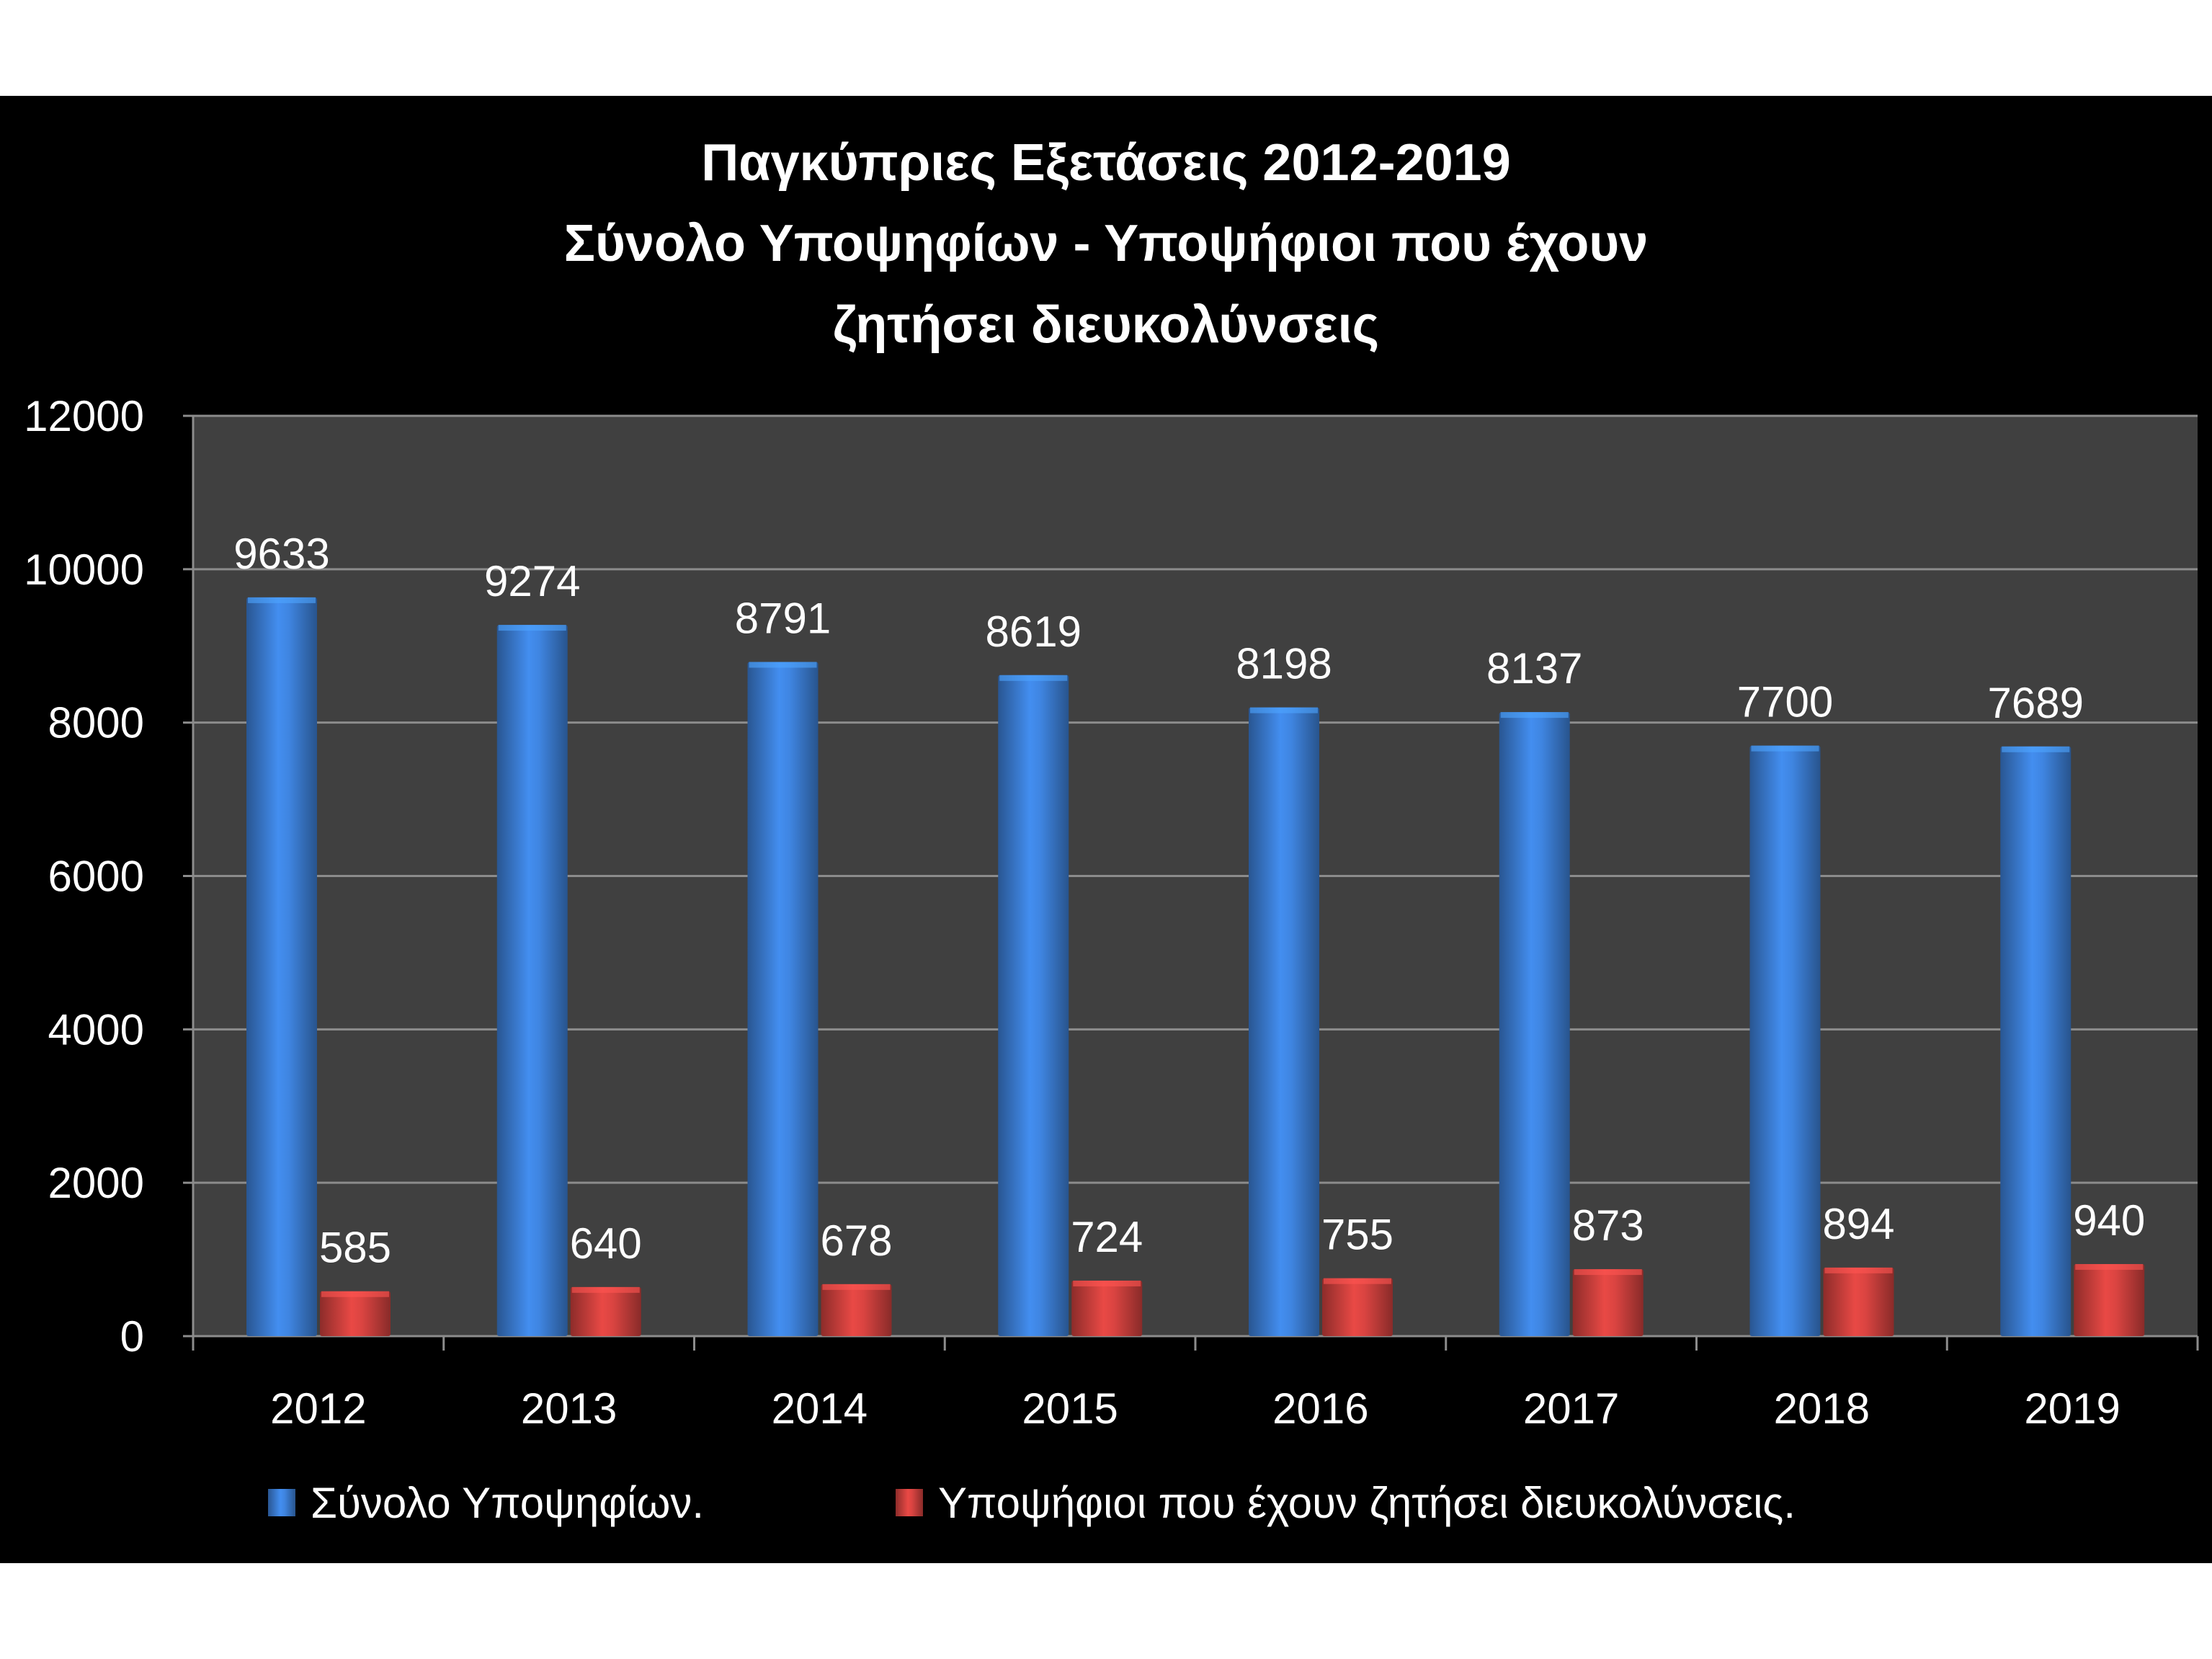  What do you see at coordinates (783, 618) in the screenshot?
I see `value-label-total-2014: 8791` at bounding box center [783, 618].